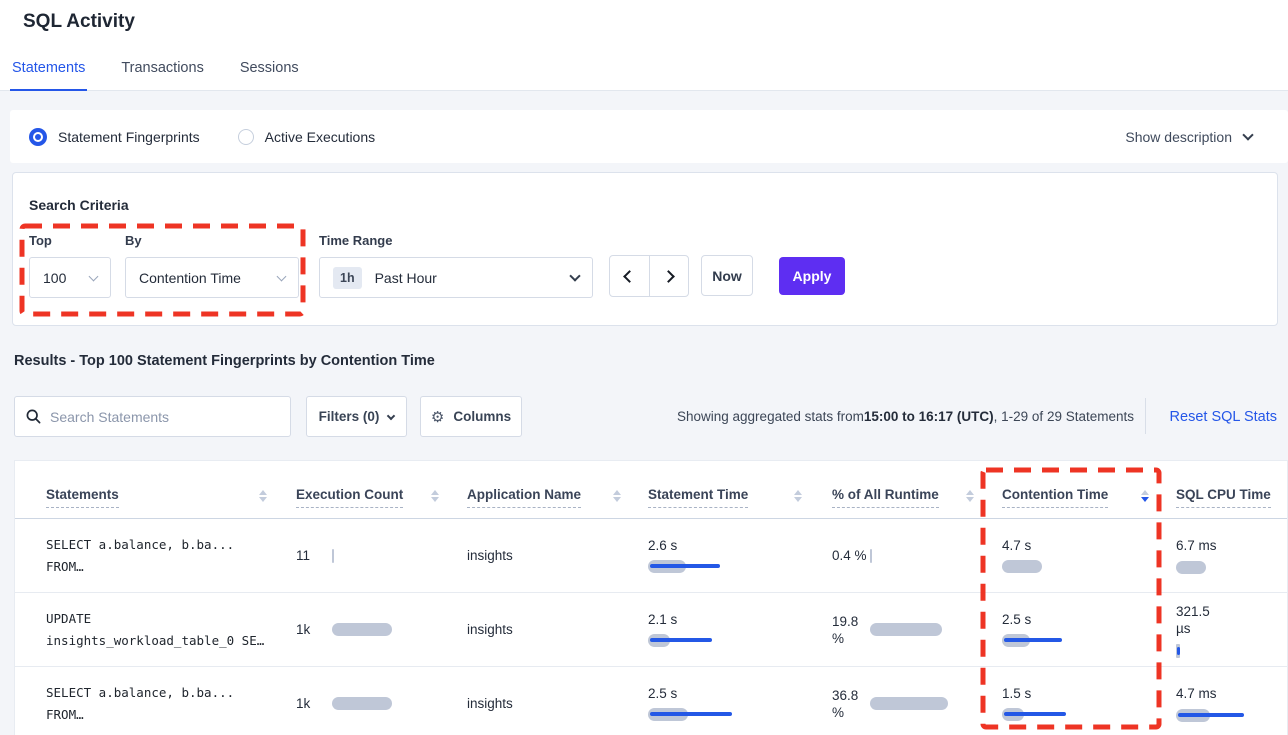 The image size is (1288, 735). I want to click on by-field: By Contention Time, so click(212, 265).